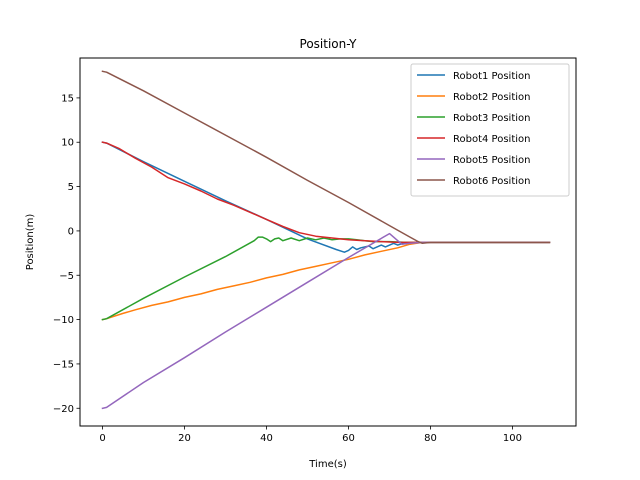  Describe the element at coordinates (329, 44) in the screenshot. I see `chart-title: Position-Y` at that location.